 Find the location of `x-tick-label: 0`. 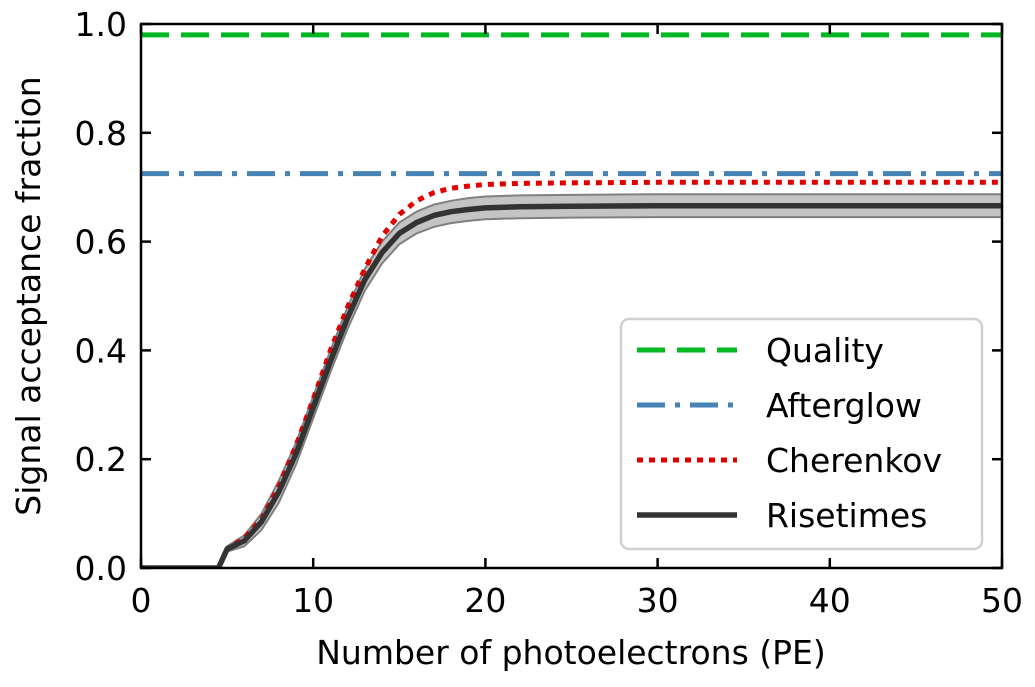

x-tick-label: 0 is located at coordinates (141, 600).